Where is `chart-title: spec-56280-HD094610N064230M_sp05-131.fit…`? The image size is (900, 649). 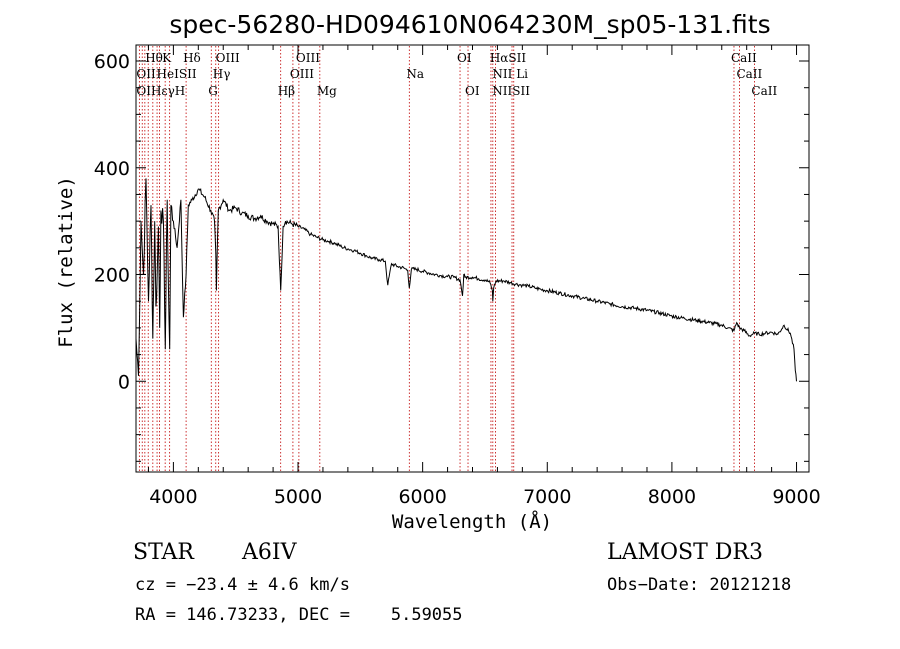 chart-title: spec-56280-HD094610N064230M_sp05-131.fit… is located at coordinates (469, 24).